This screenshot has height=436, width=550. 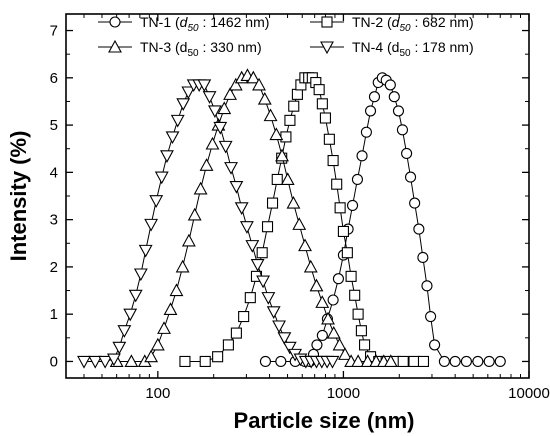 I want to click on legend-item-tn-2: TN-2 (d50 : 682 nm), so click(x=392, y=24).